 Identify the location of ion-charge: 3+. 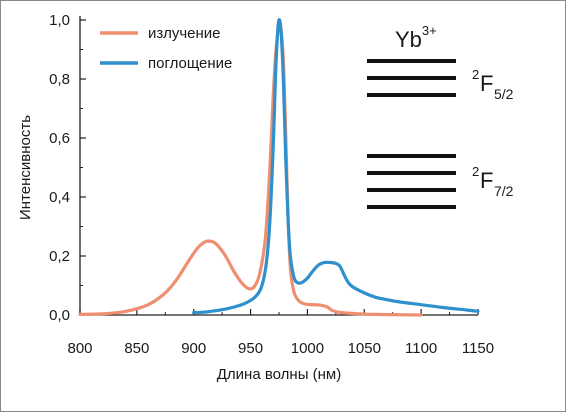
(429, 30).